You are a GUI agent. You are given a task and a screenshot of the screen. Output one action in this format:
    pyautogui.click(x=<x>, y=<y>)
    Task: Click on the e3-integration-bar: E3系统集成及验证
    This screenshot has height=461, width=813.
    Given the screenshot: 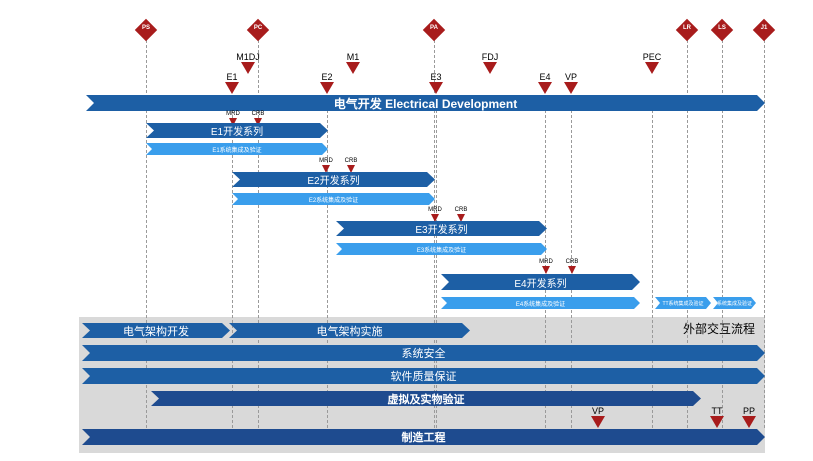 What is the action you would take?
    pyautogui.click(x=441, y=249)
    